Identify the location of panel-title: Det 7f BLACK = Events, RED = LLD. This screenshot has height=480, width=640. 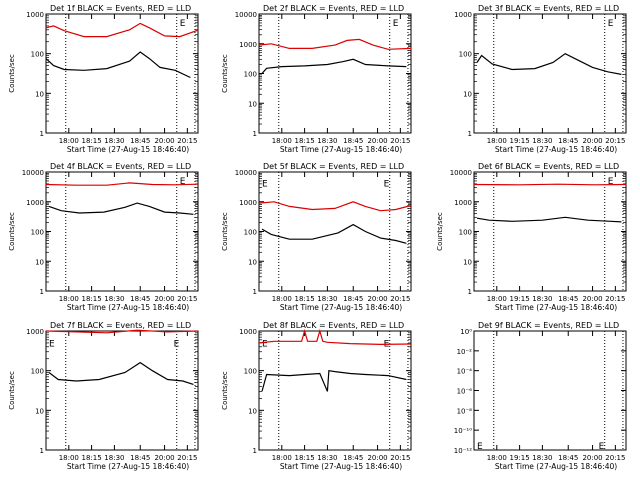
(120, 325).